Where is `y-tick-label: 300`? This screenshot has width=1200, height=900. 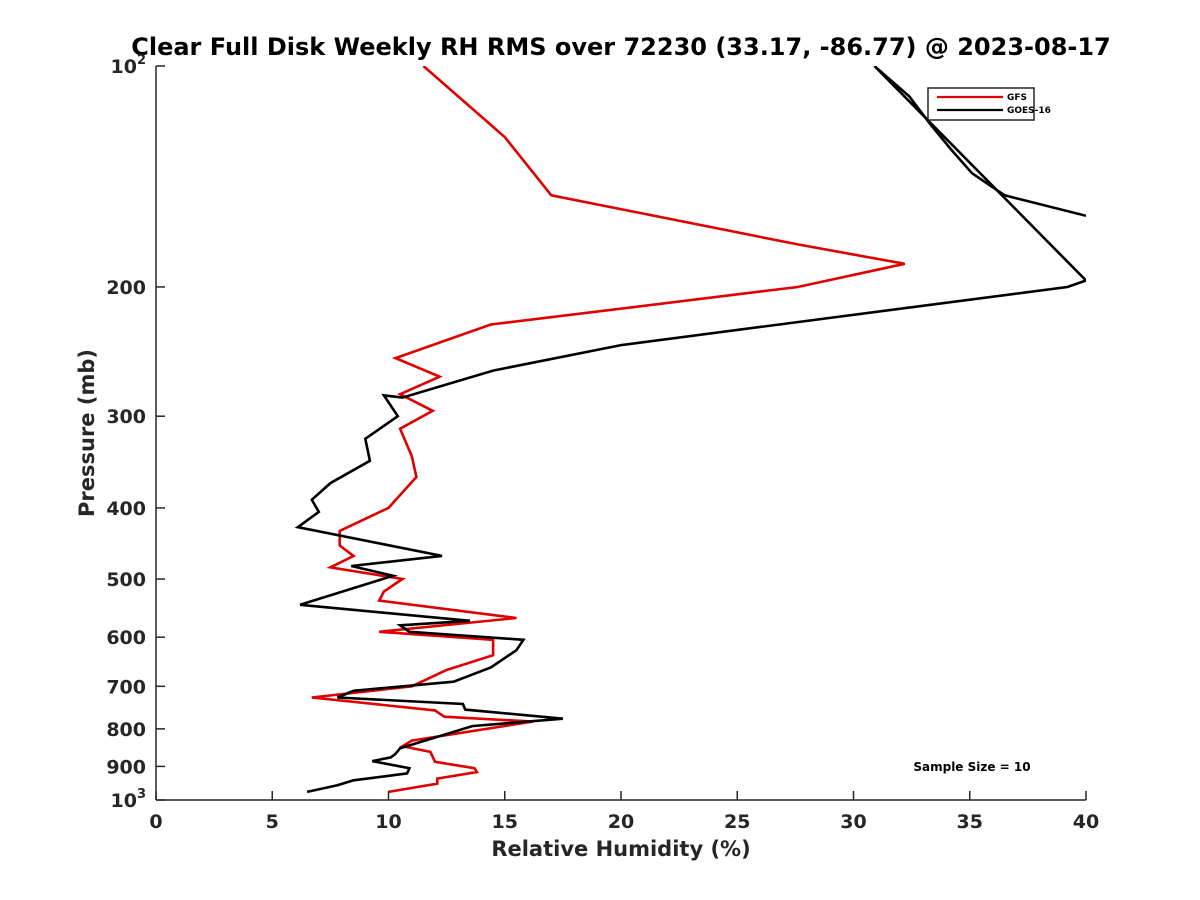 y-tick-label: 300 is located at coordinates (126, 417).